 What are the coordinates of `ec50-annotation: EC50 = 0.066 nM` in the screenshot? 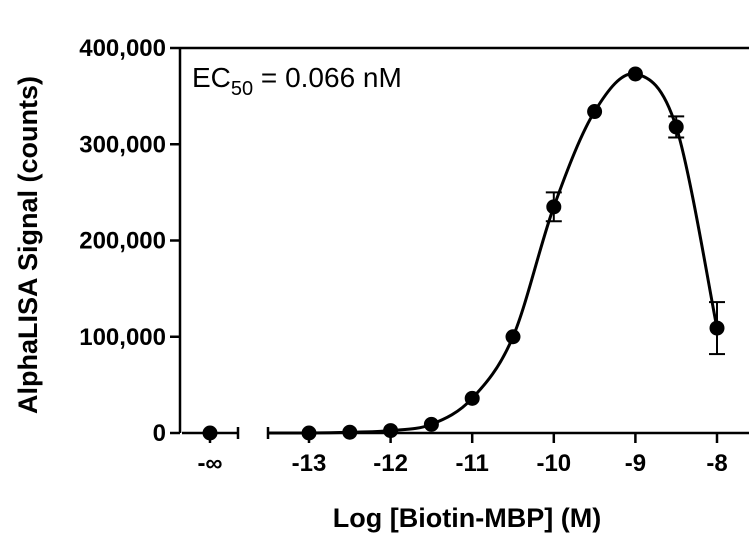 It's located at (297, 81).